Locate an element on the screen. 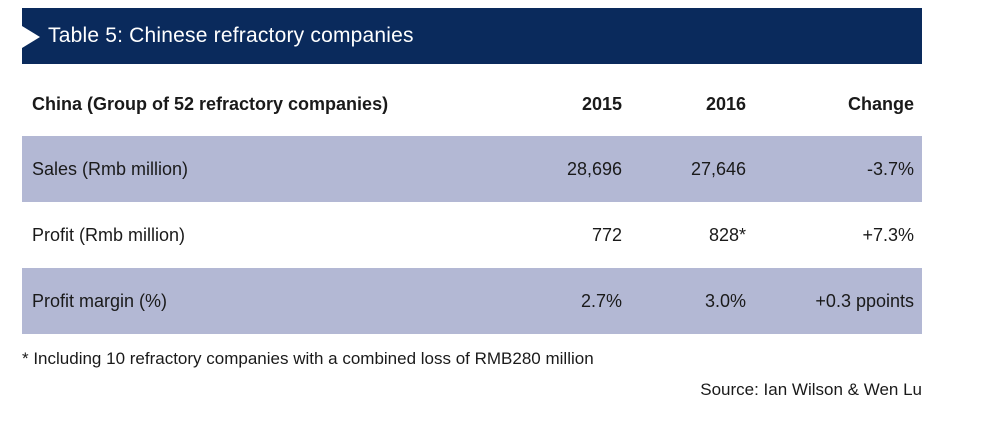 The width and height of the screenshot is (1000, 432). row-value-2015: 772 is located at coordinates (606, 234).